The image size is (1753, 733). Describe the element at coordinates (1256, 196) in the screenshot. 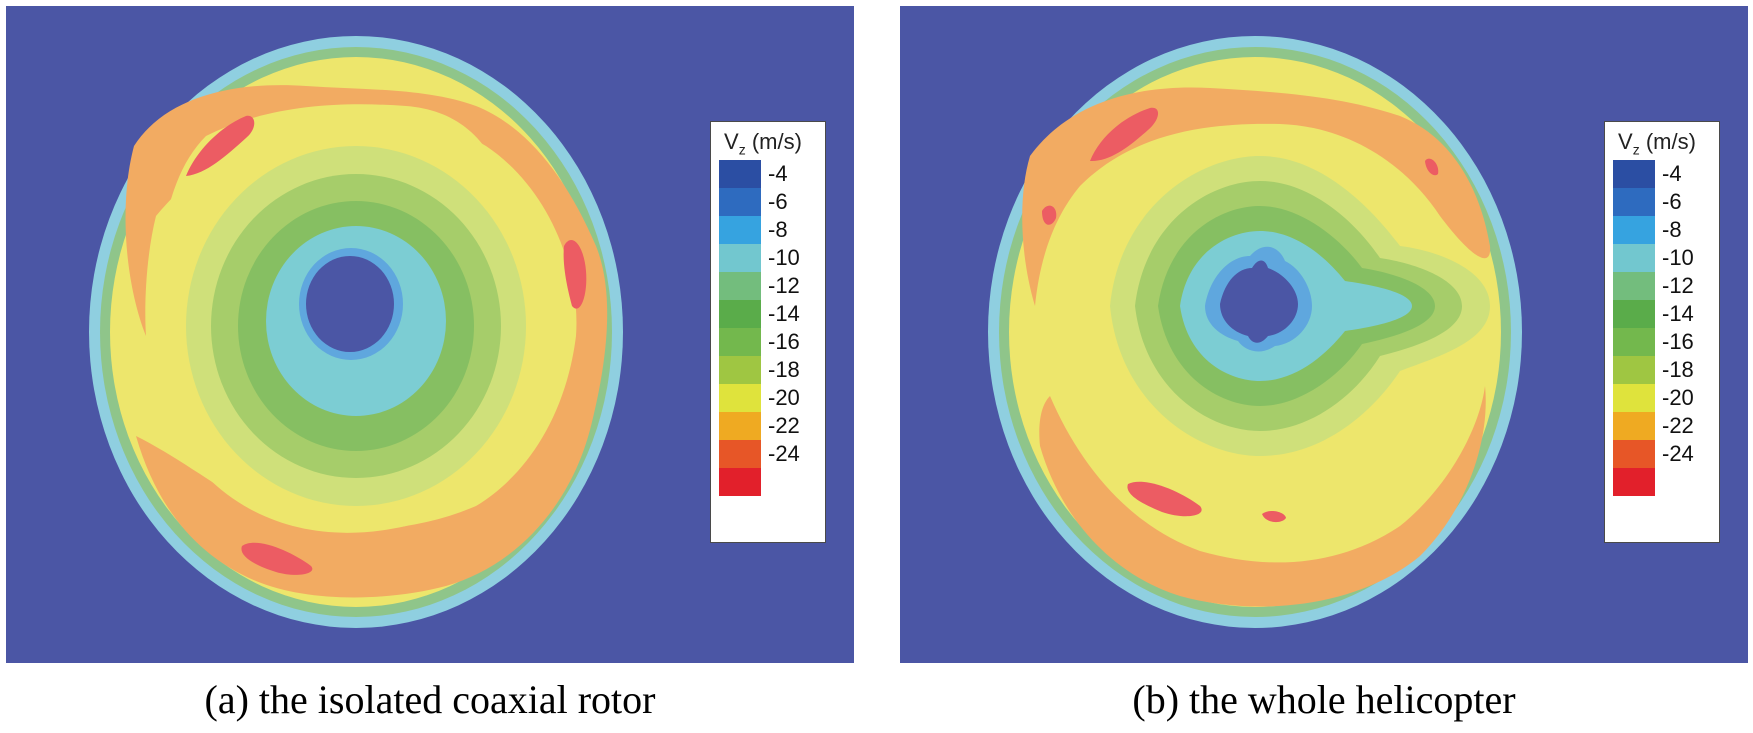

I see `orange-band-b-top` at that location.